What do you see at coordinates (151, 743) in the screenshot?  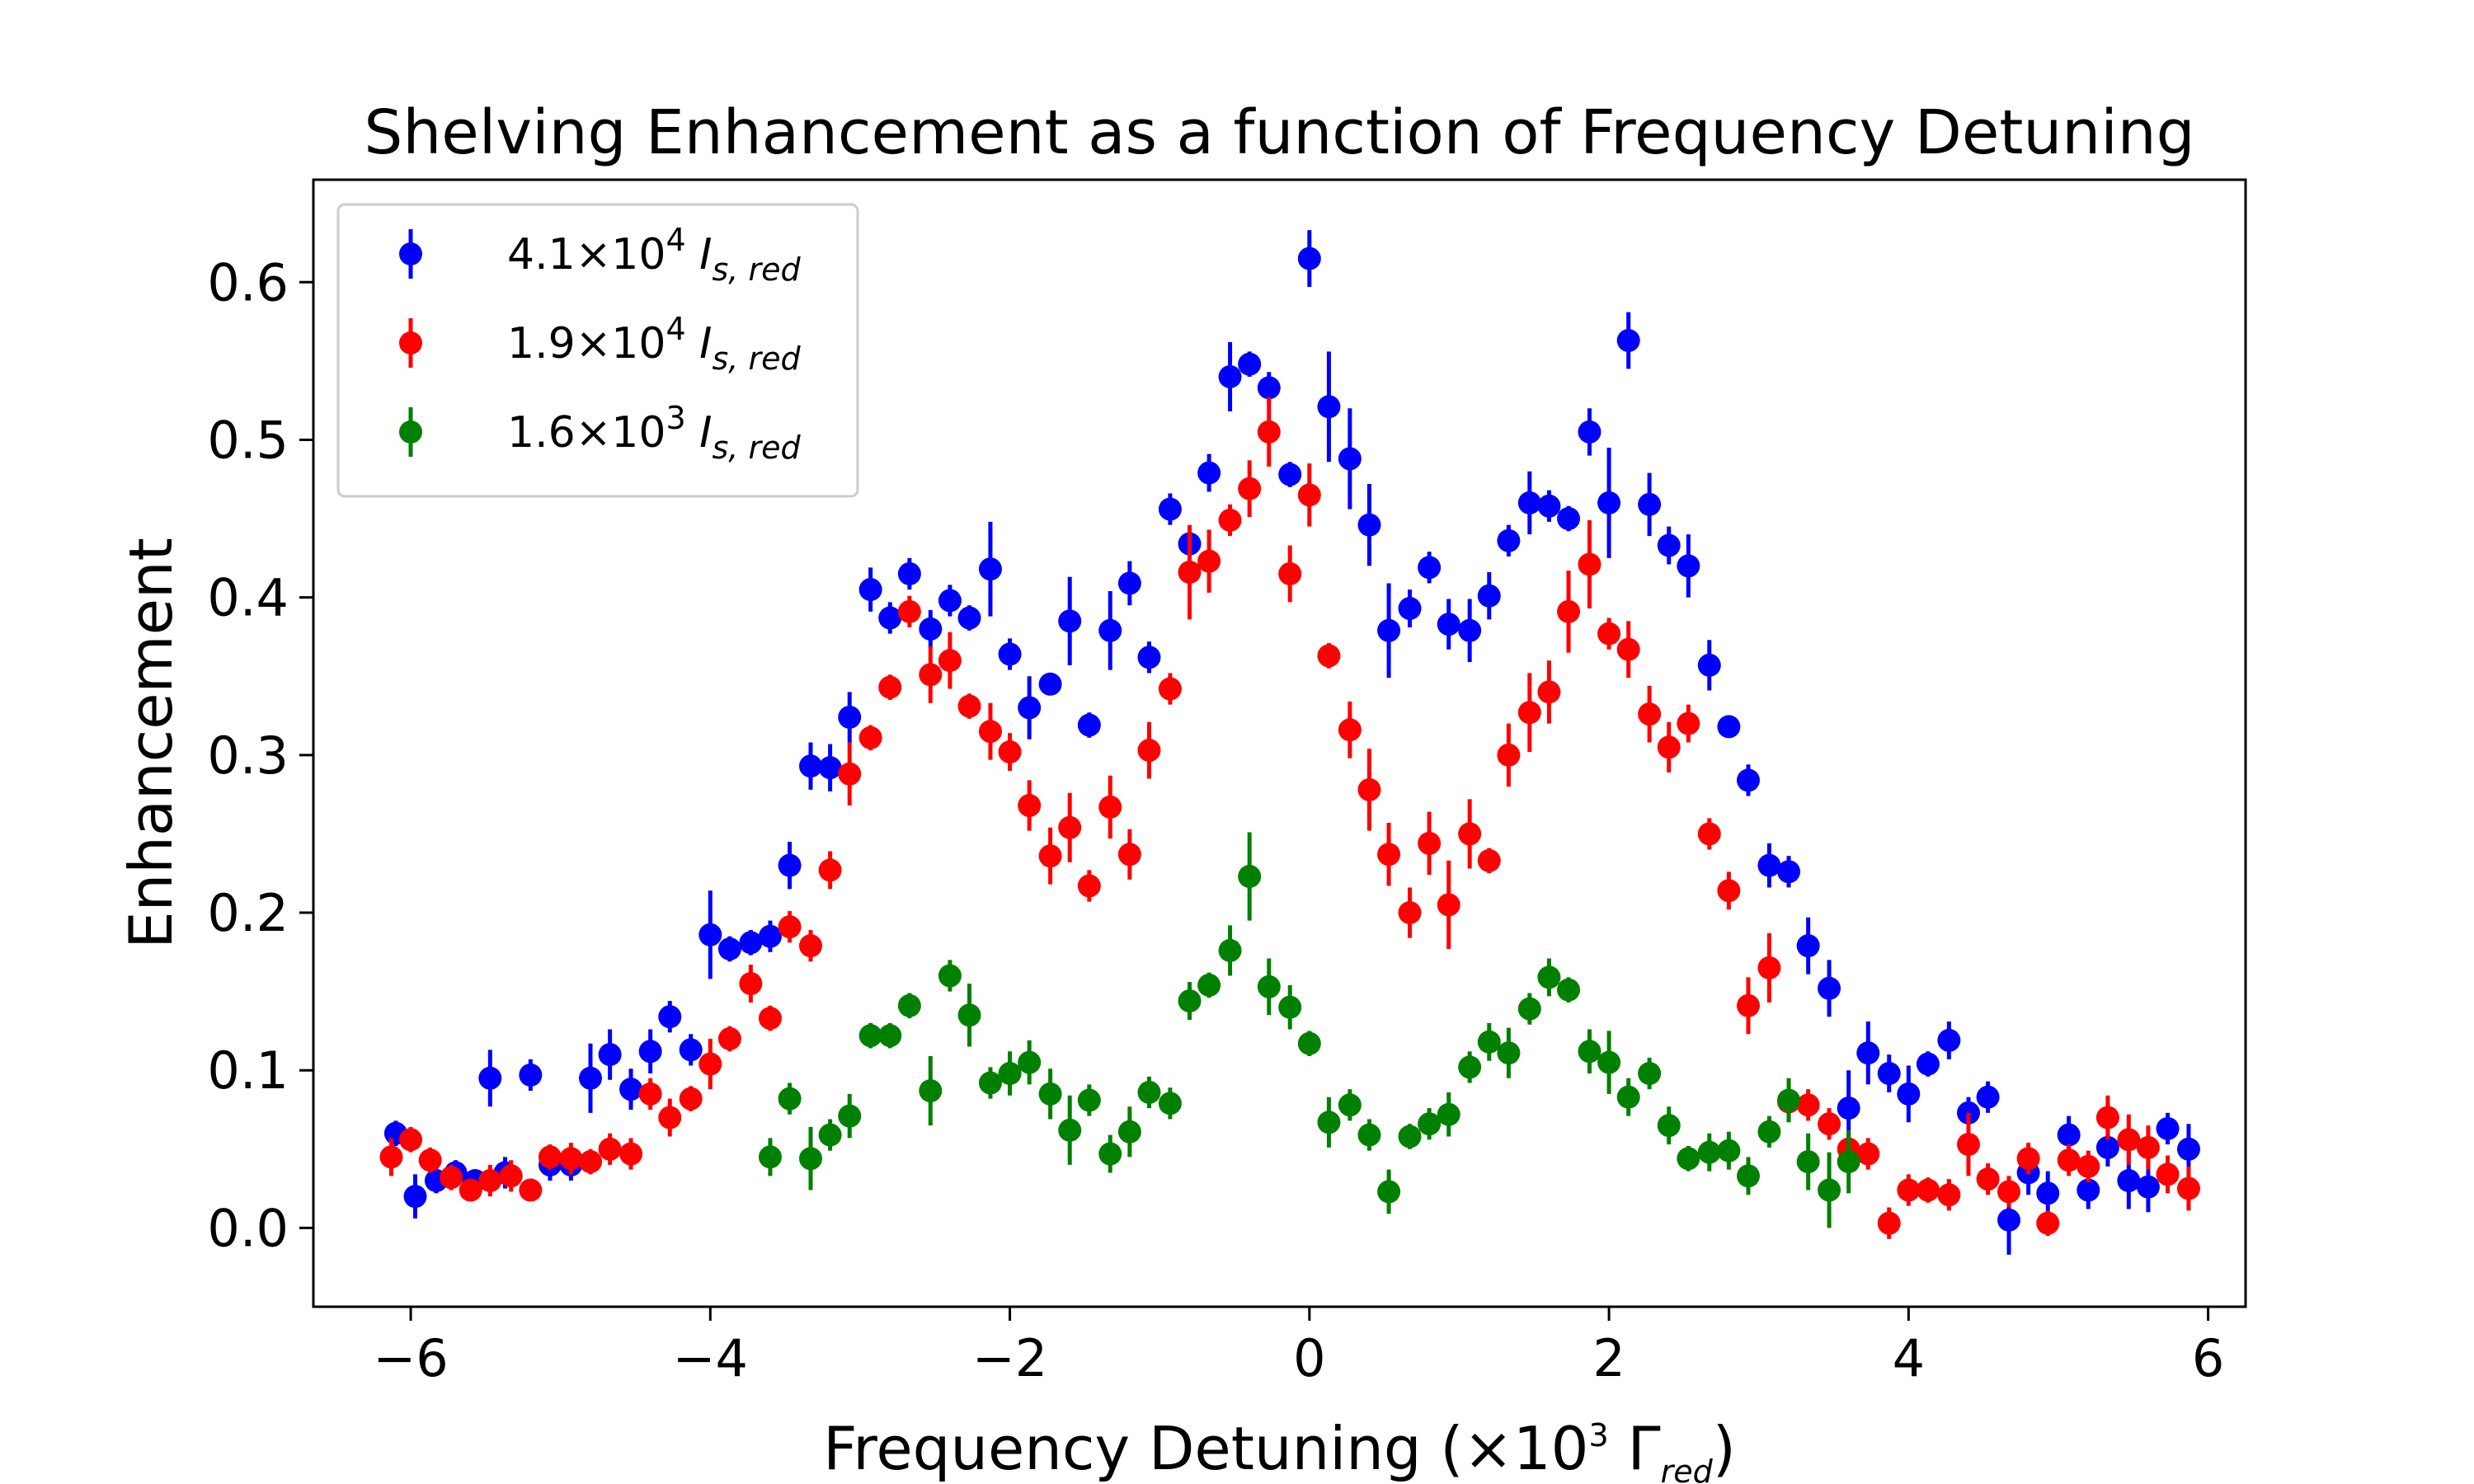 I see `y-axis-title: Enhancement` at bounding box center [151, 743].